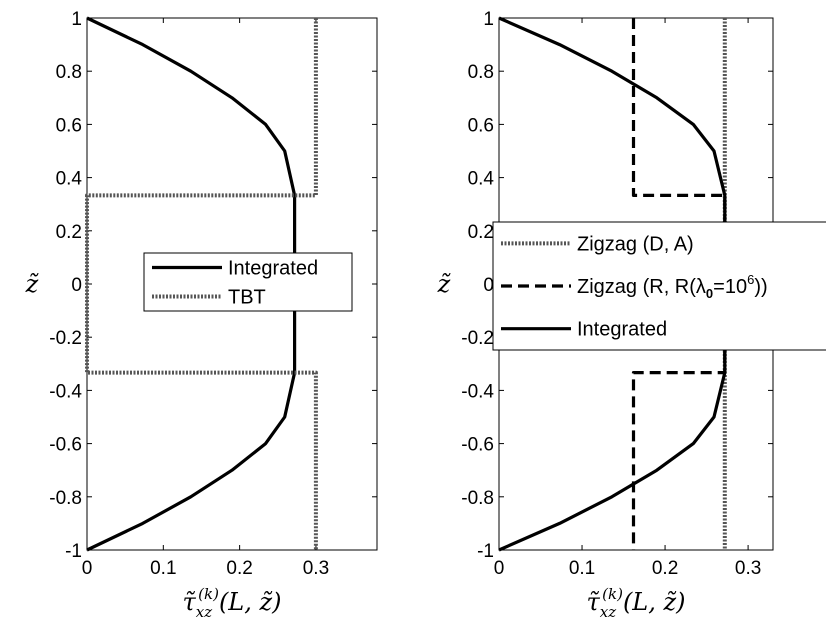  I want to click on legend-label: Zigzag (R, R(λ0=106)), so click(672, 286).